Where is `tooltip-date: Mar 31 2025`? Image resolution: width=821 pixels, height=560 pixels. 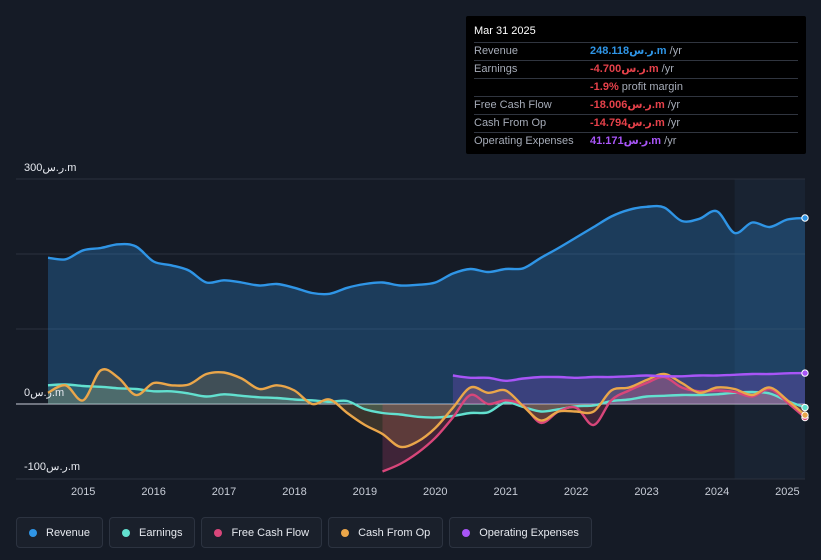 tooltip-date: Mar 31 2025 is located at coordinates (636, 33).